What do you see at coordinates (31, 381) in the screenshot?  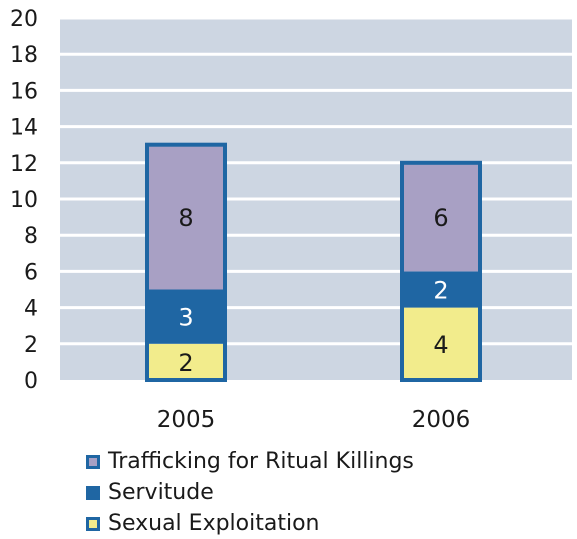 I see `y-tick-label: 0` at bounding box center [31, 381].